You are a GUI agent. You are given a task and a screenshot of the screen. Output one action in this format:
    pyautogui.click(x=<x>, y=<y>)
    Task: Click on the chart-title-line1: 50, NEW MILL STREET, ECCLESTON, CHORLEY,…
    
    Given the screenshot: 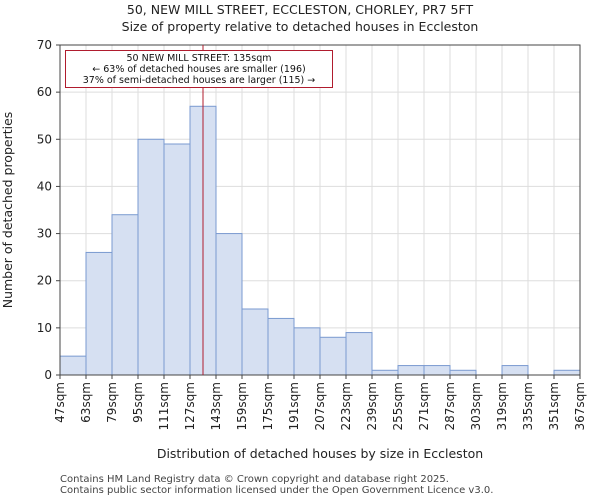 What is the action you would take?
    pyautogui.click(x=300, y=9)
    